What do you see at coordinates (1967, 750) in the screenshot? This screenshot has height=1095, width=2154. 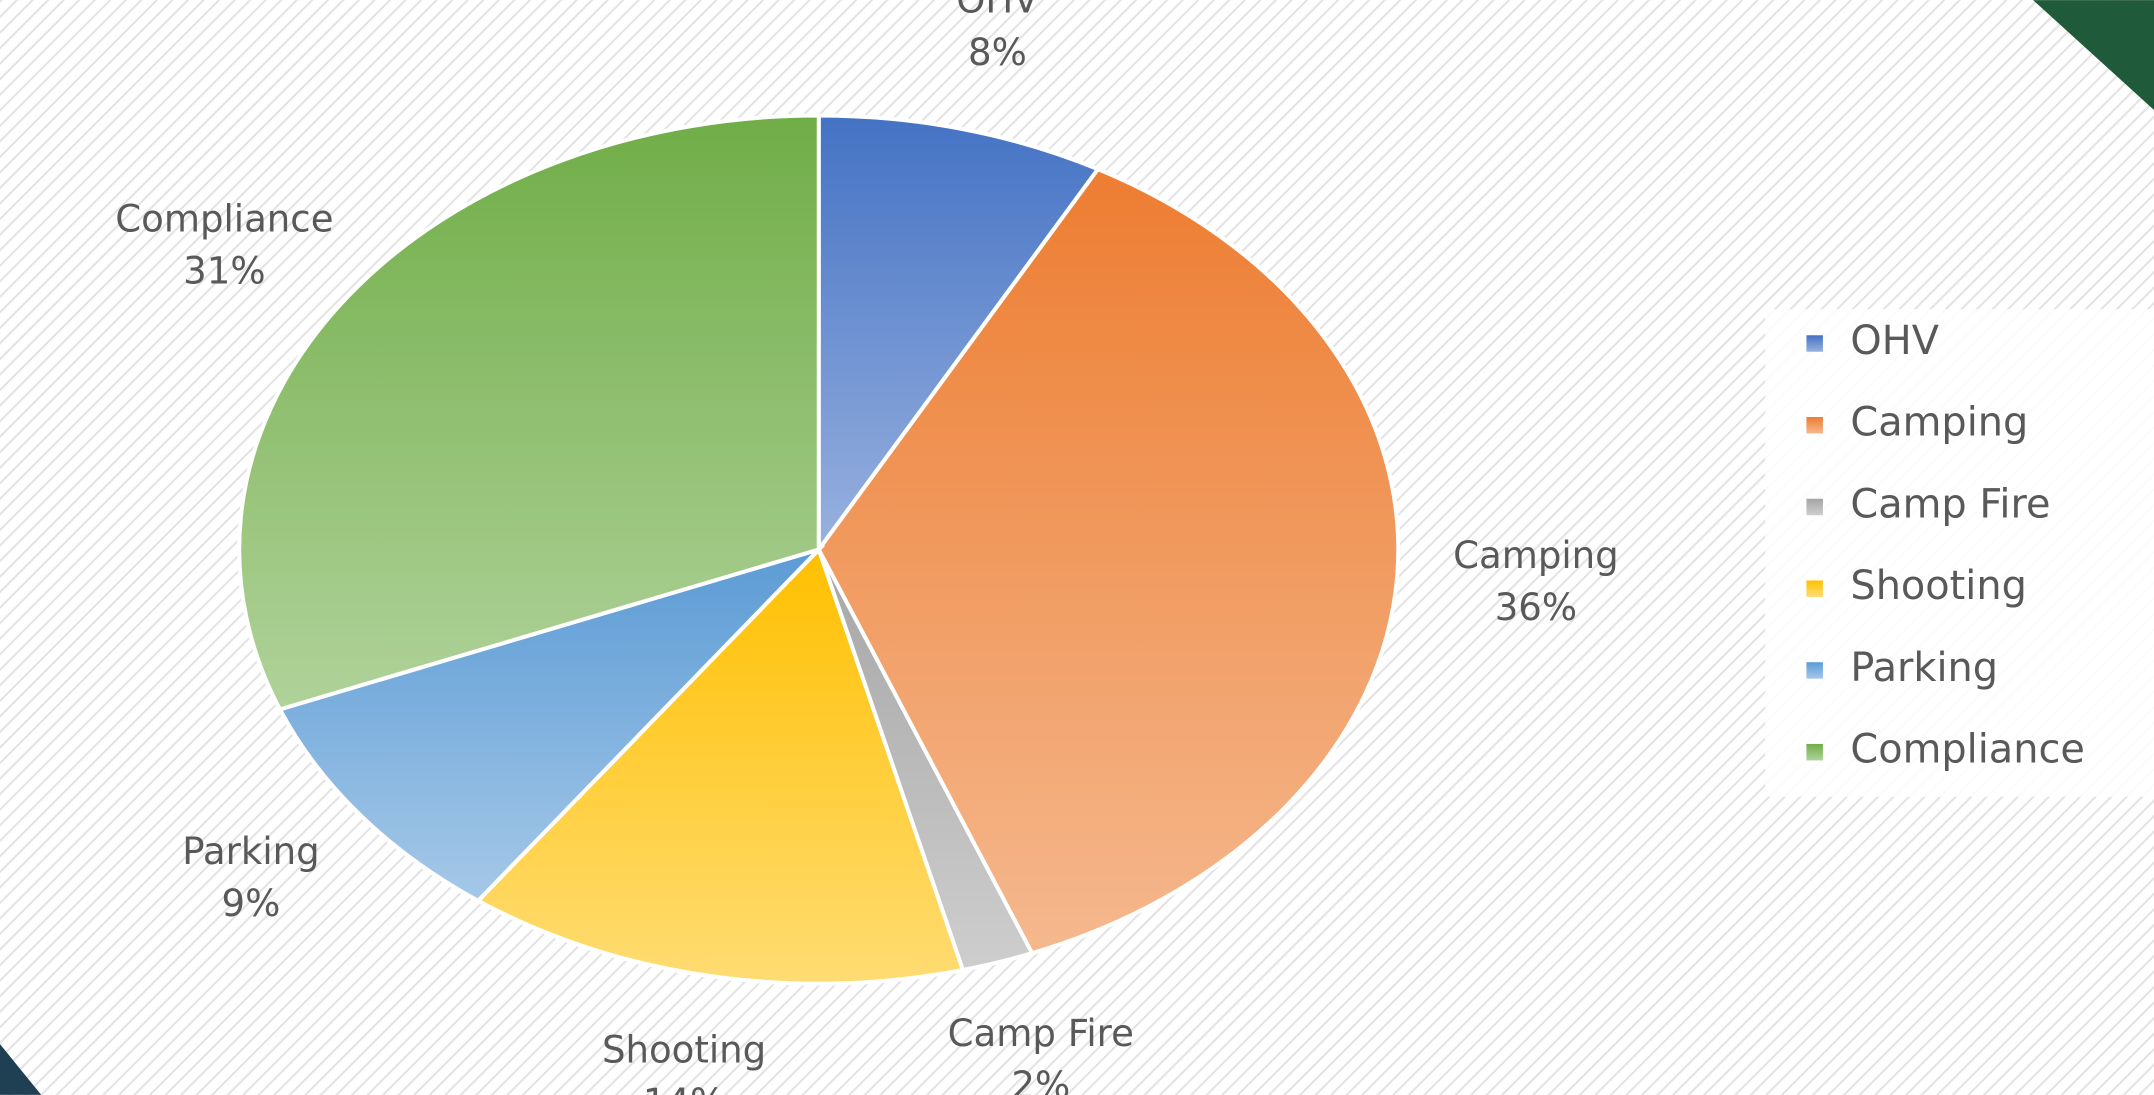 I see `legend-label: Compliance` at bounding box center [1967, 750].